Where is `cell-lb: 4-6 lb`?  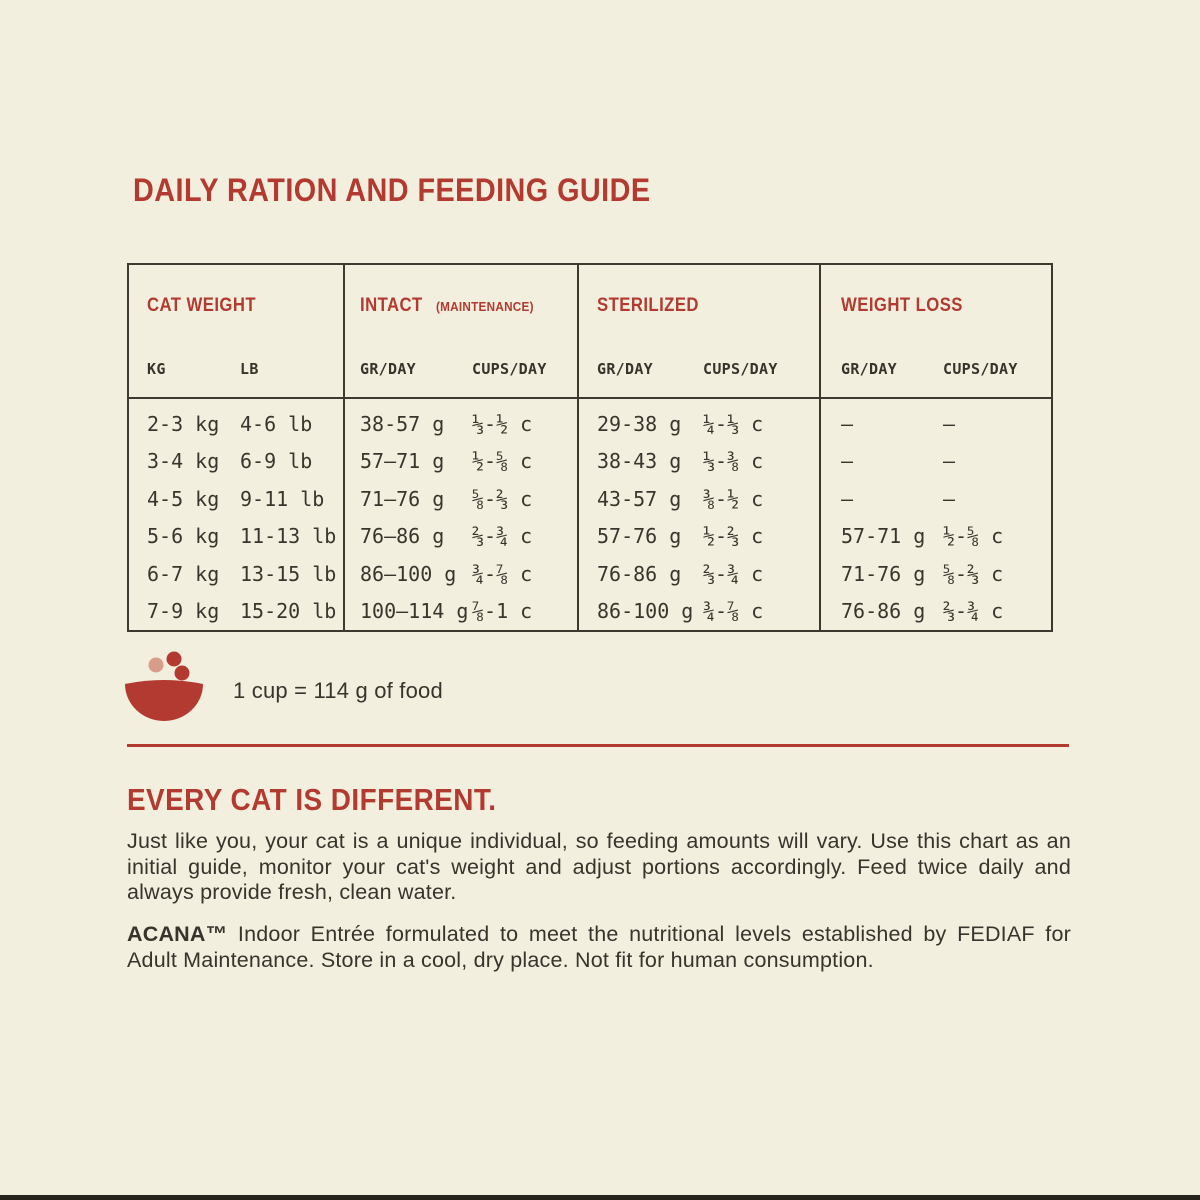 cell-lb: 4-6 lb is located at coordinates (276, 423).